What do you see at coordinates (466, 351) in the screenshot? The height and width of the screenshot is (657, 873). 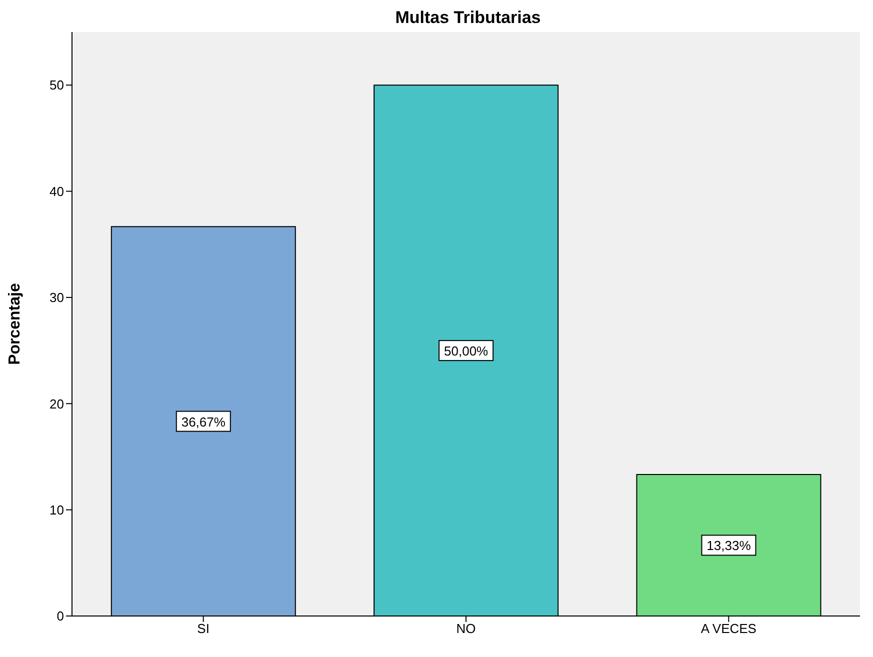 I see `data-label: 50,00%` at bounding box center [466, 351].